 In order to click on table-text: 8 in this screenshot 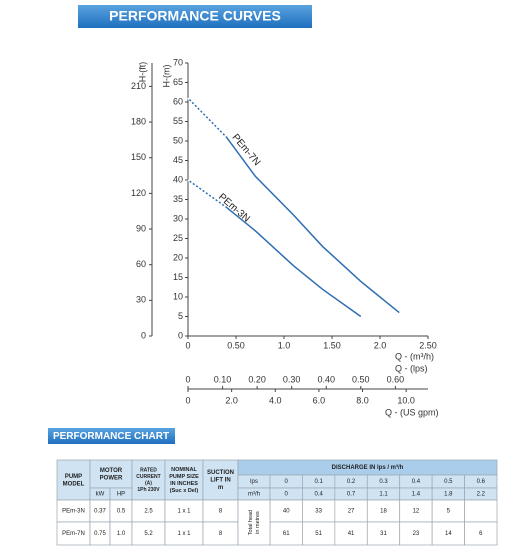, I will do `click(221, 512)`.